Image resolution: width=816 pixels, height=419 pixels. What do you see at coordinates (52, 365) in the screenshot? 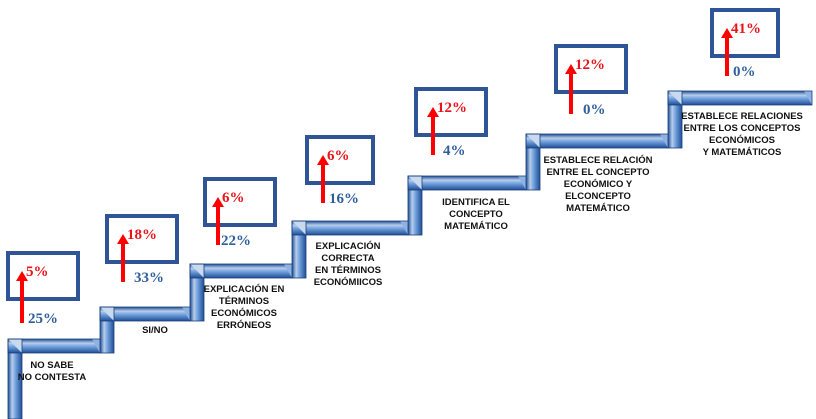
I see `step-label-line: NO SABE` at bounding box center [52, 365].